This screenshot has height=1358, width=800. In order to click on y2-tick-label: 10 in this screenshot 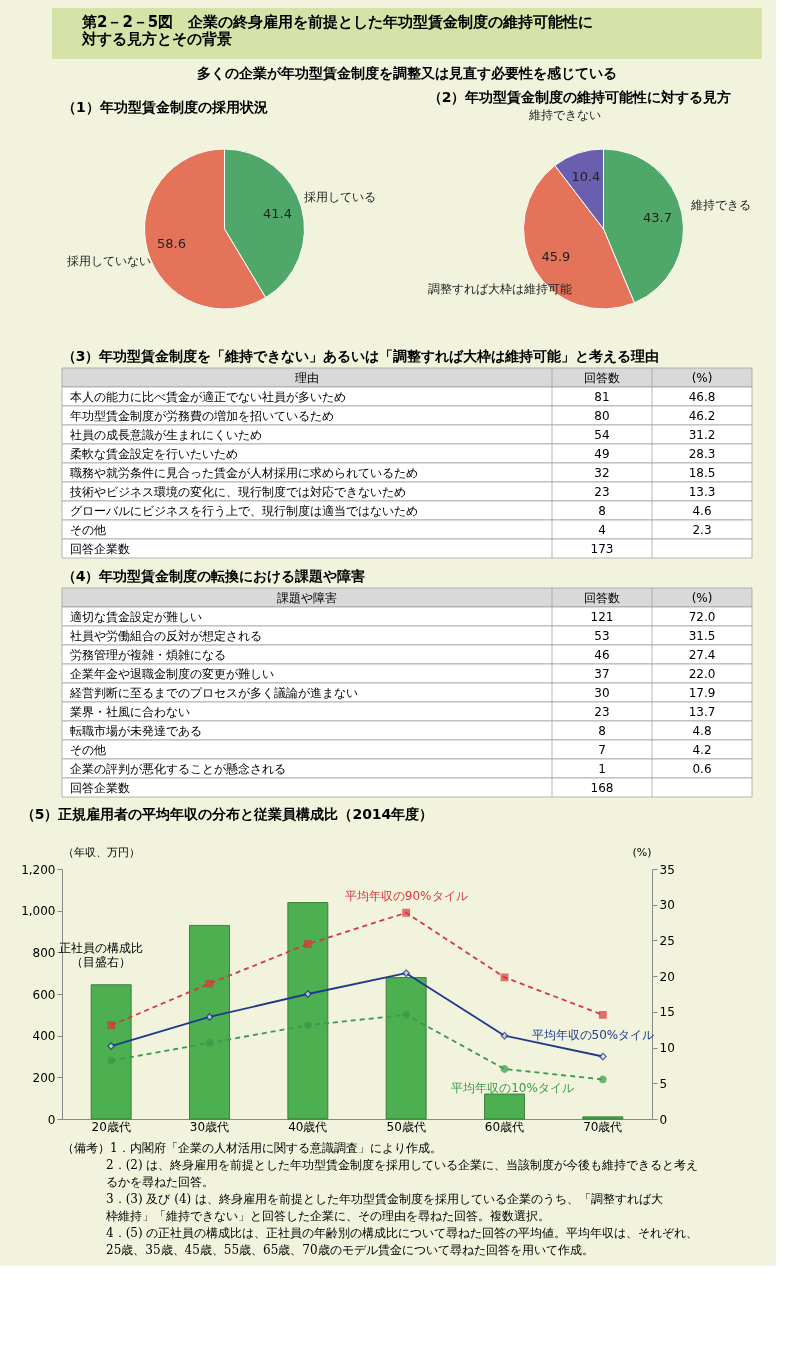, I will do `click(667, 1048)`.